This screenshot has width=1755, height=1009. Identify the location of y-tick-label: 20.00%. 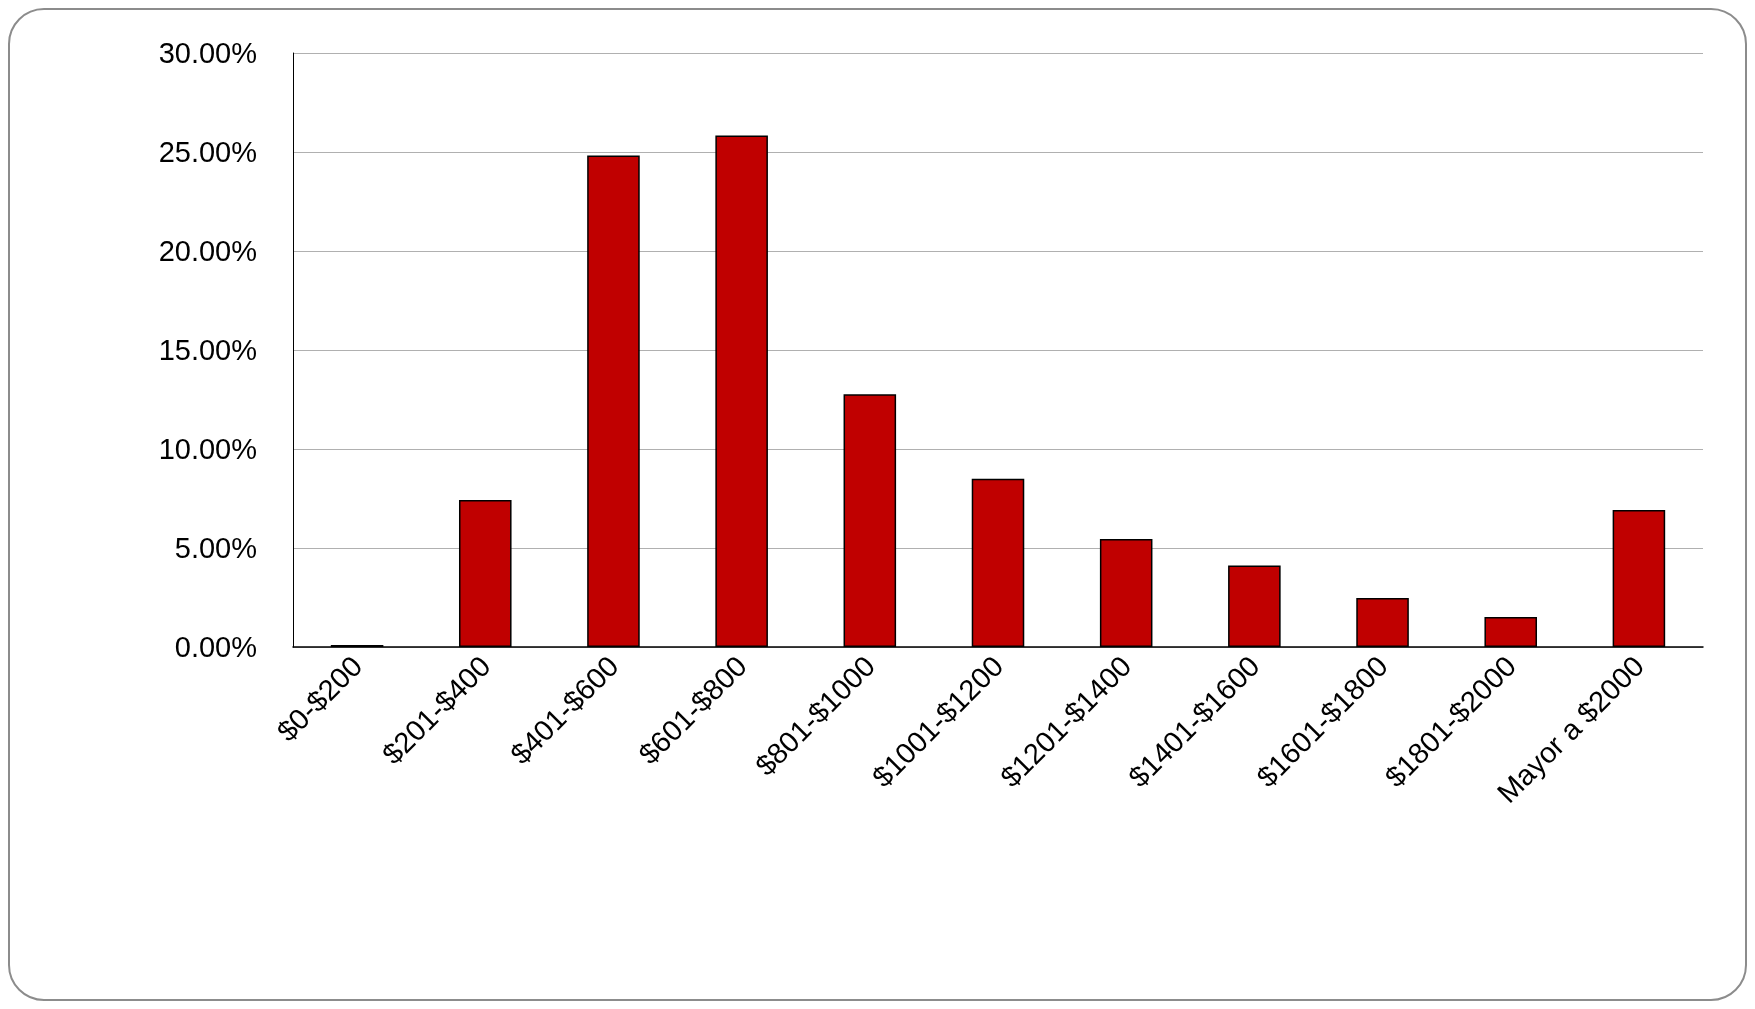
(207, 251).